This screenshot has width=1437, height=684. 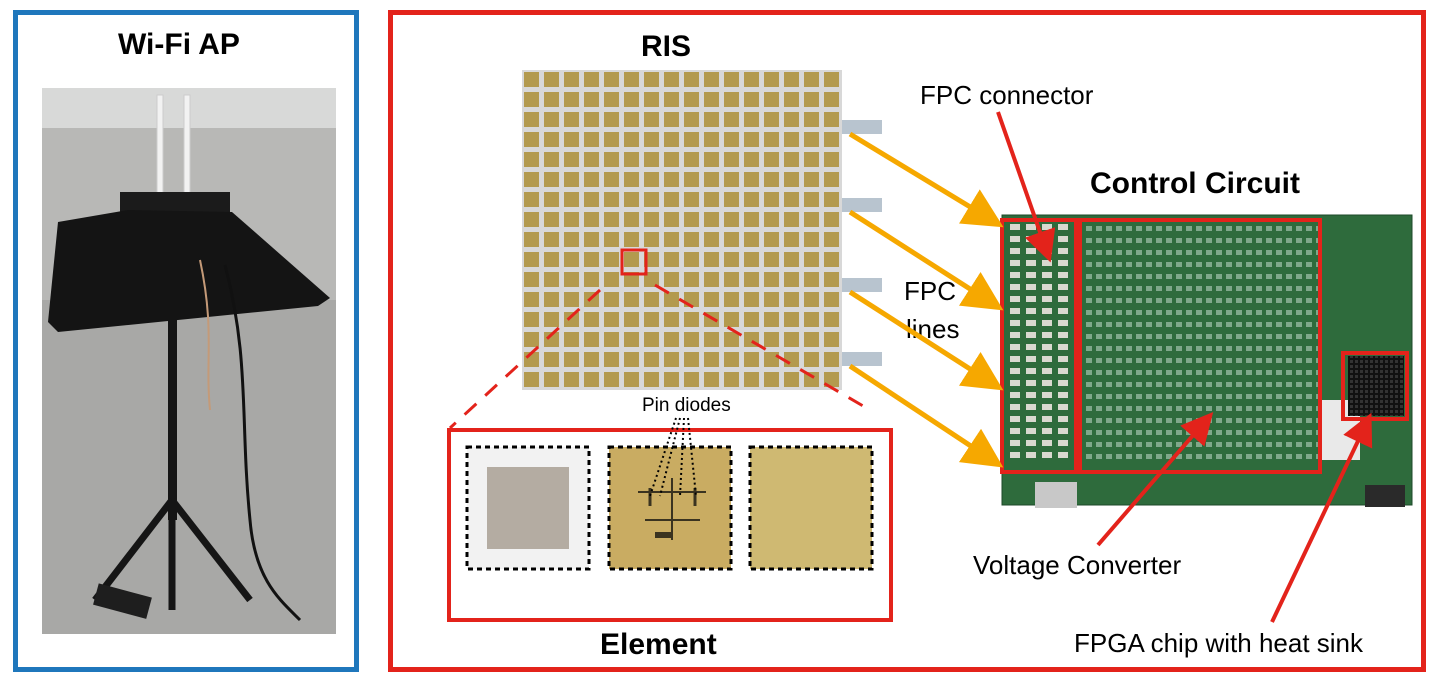 What do you see at coordinates (926, 299) in the screenshot?
I see `fpc-arrows` at bounding box center [926, 299].